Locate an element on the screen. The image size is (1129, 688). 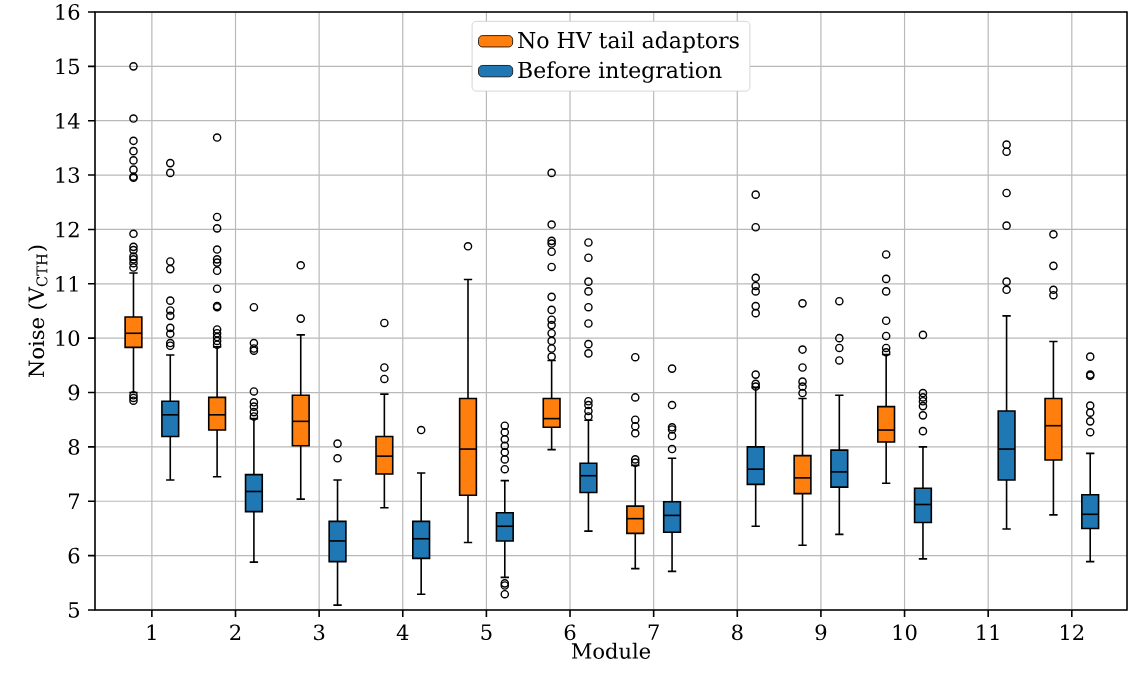
legend-label: No HV tail adaptors is located at coordinates (628, 42).